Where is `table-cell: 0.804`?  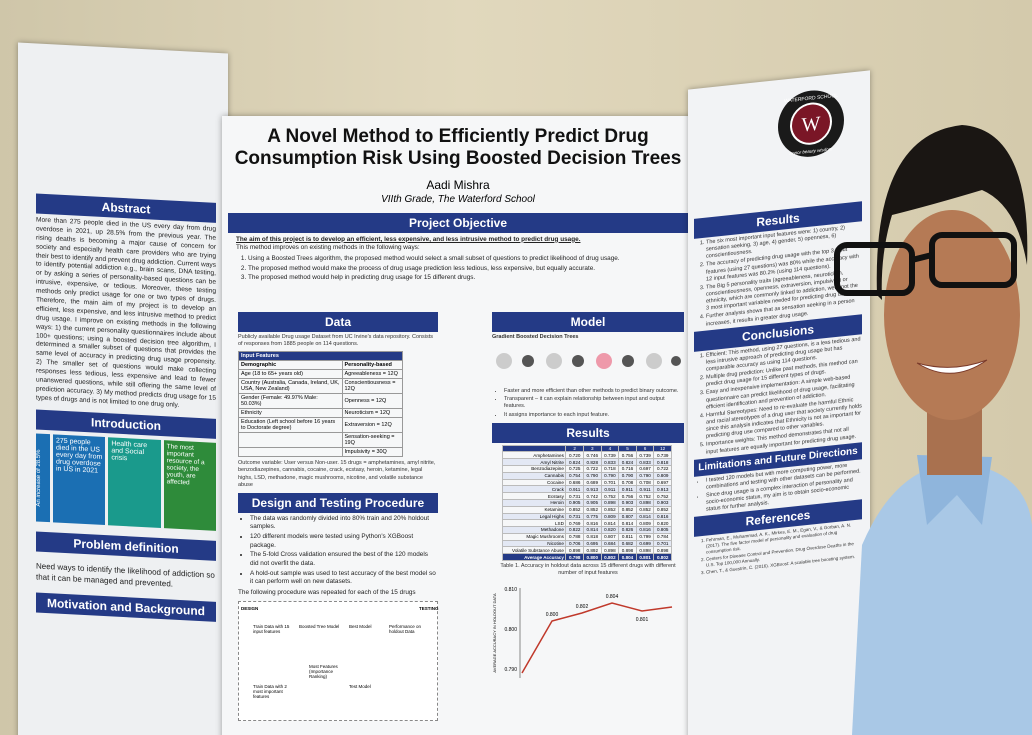 table-cell: 0.804 is located at coordinates (627, 557).